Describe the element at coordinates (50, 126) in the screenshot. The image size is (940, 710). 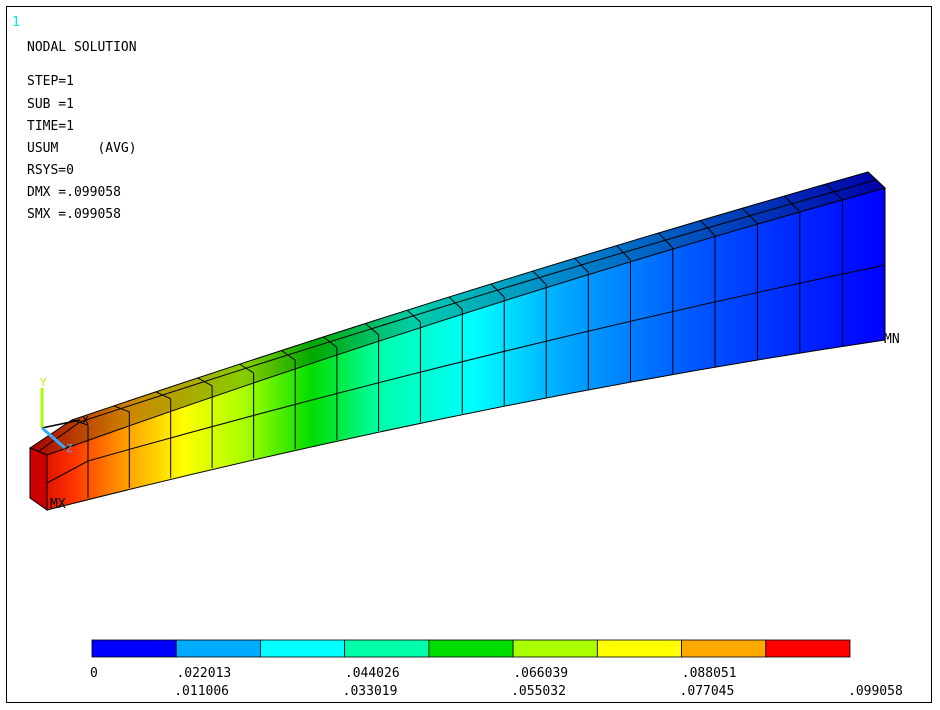
I see `info-time: TIME=1` at that location.